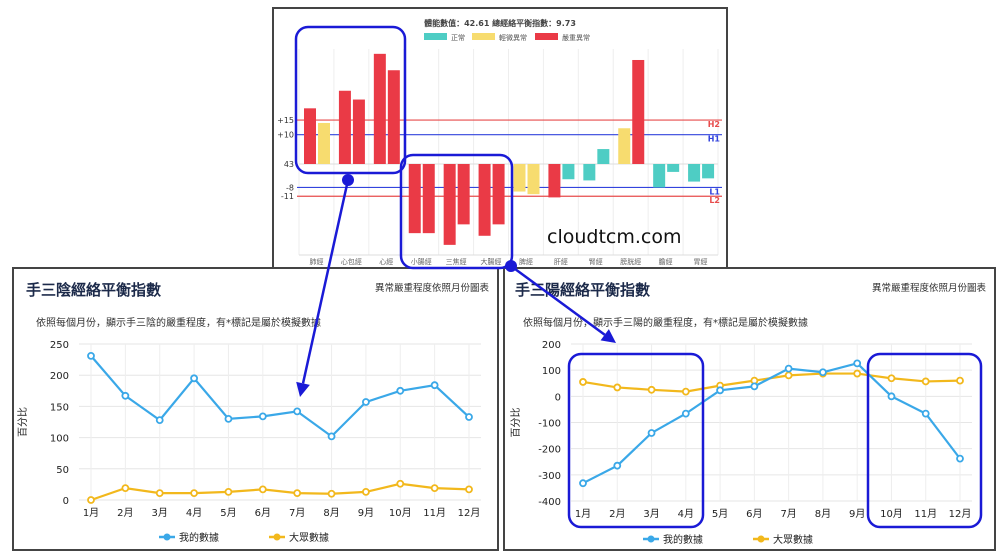 This screenshot has height=559, width=1000. Describe the element at coordinates (714, 200) in the screenshot. I see `reference-tag: L2` at that location.